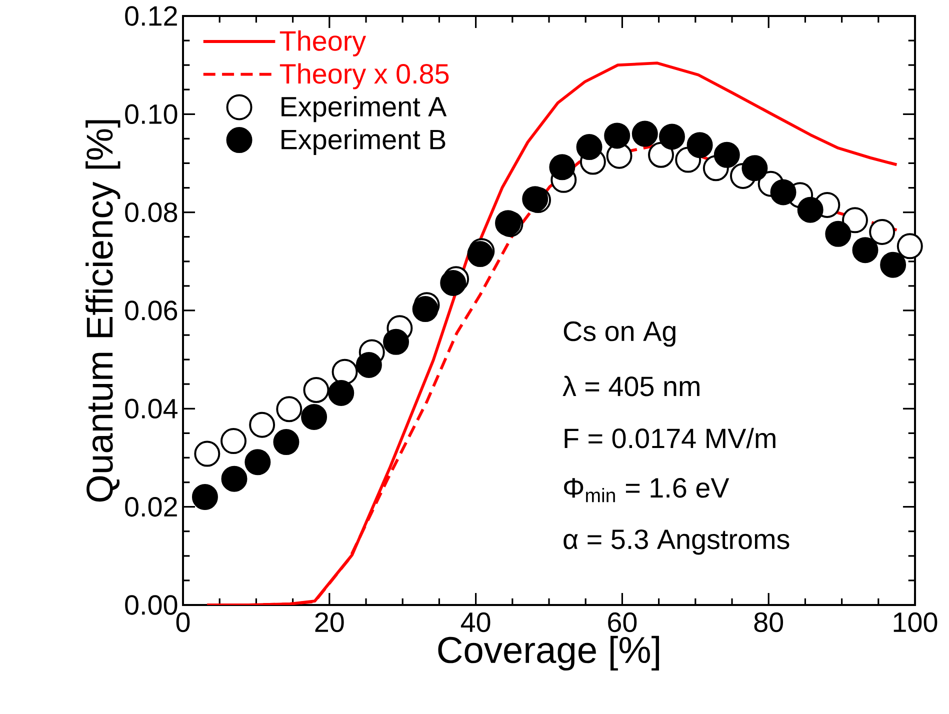  I want to click on annotation: Φ$_{min}$ = 1.6 eV, so click(647, 490).